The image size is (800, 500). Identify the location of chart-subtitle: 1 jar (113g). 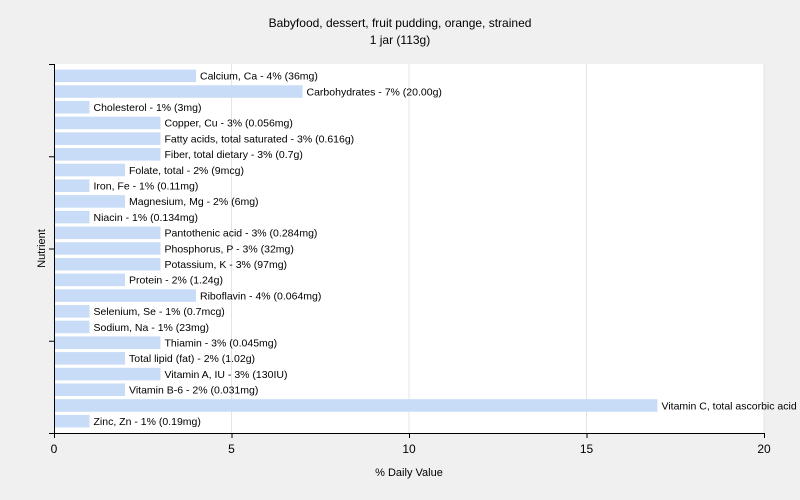
(400, 40).